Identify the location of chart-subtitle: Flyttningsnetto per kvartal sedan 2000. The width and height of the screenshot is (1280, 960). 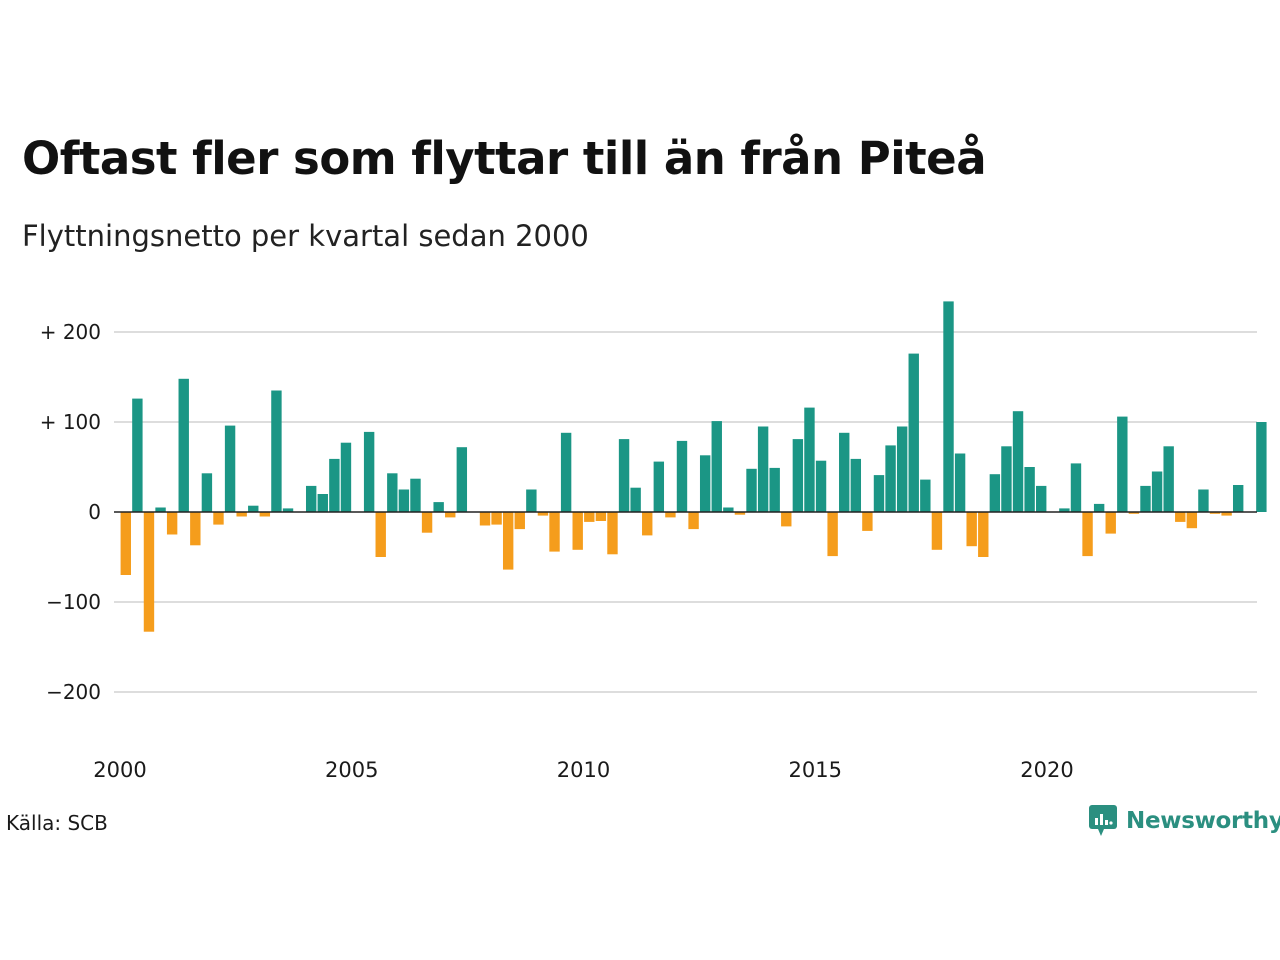
(305, 236).